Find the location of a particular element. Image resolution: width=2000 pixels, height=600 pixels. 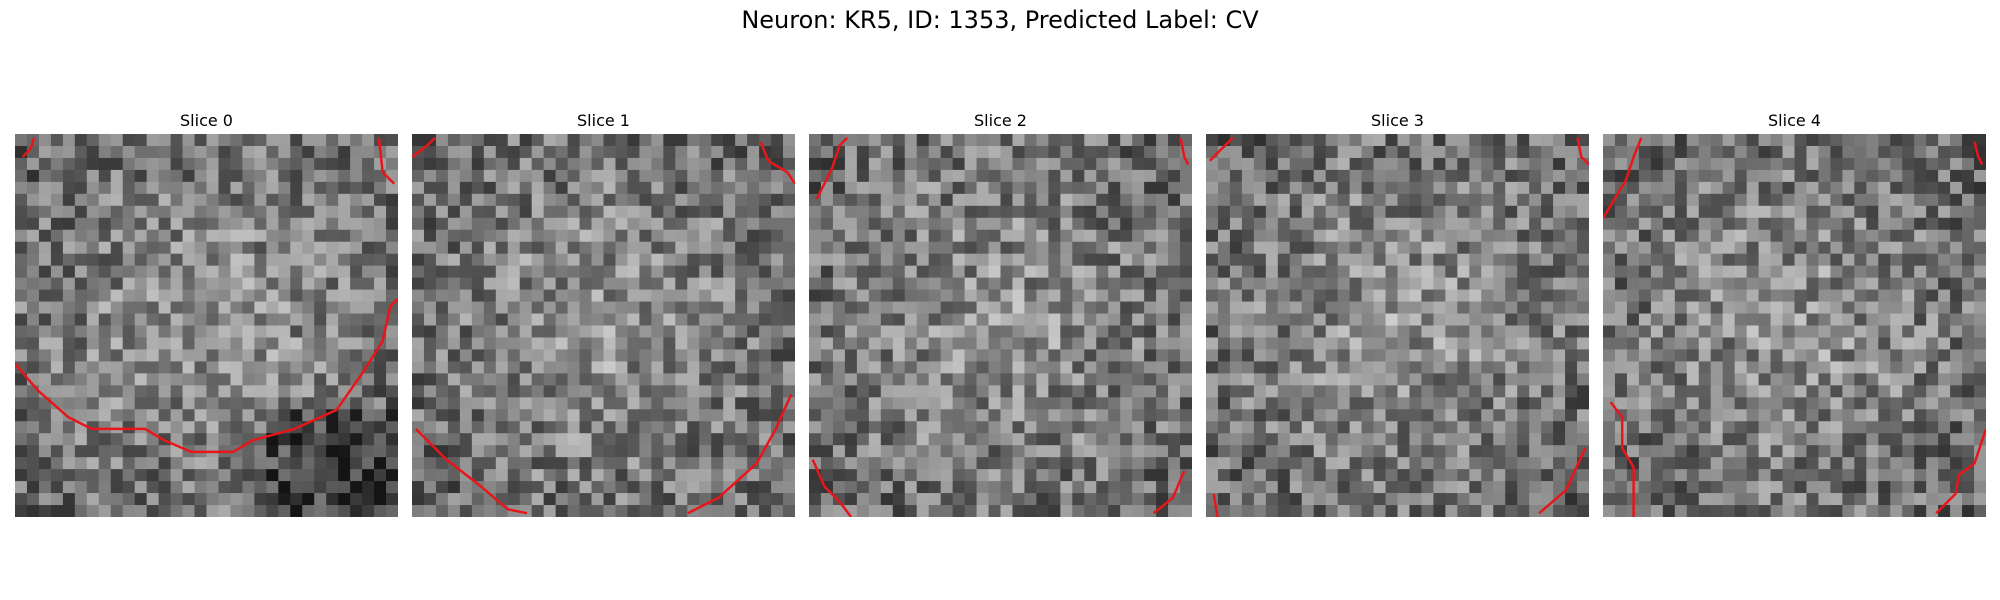

slice-panel-4: Slice 4 is located at coordinates (1794, 312).